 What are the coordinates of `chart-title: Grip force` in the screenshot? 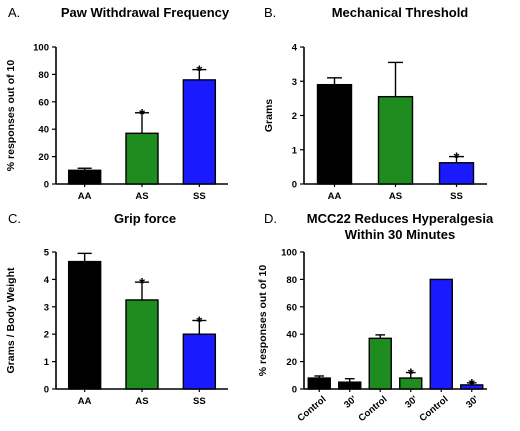 It's located at (145, 218).